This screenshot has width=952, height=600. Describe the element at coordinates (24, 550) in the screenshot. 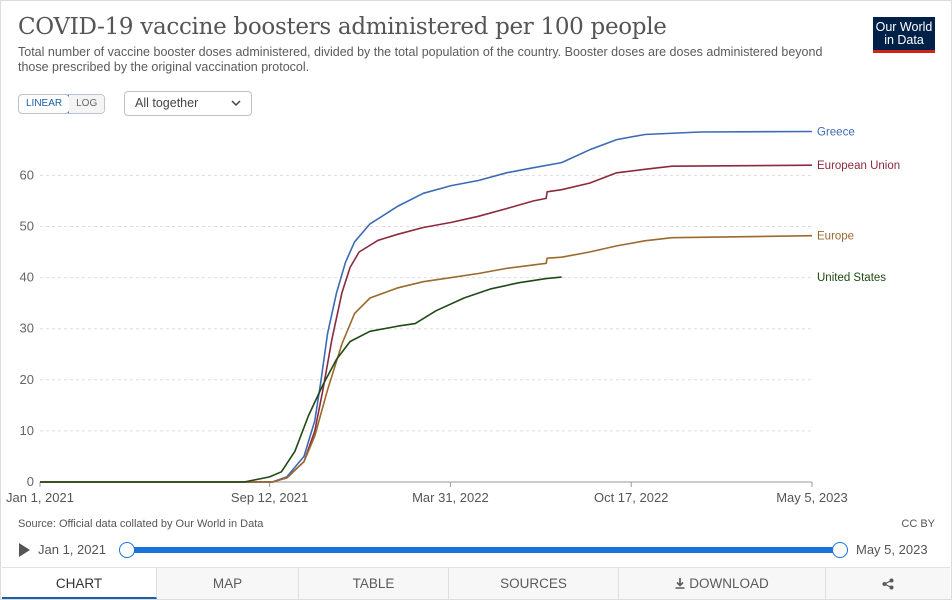

I see `play-icon` at that location.